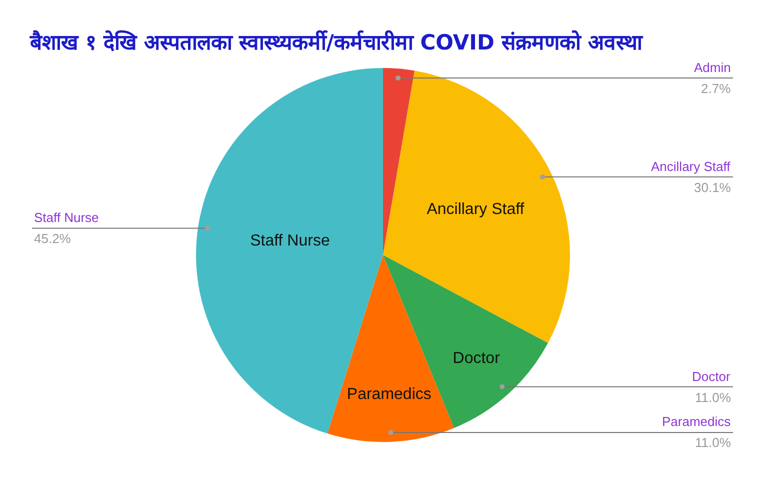 The height and width of the screenshot is (486, 768). What do you see at coordinates (53, 238) in the screenshot?
I see `data-label: 45.2%` at bounding box center [53, 238].